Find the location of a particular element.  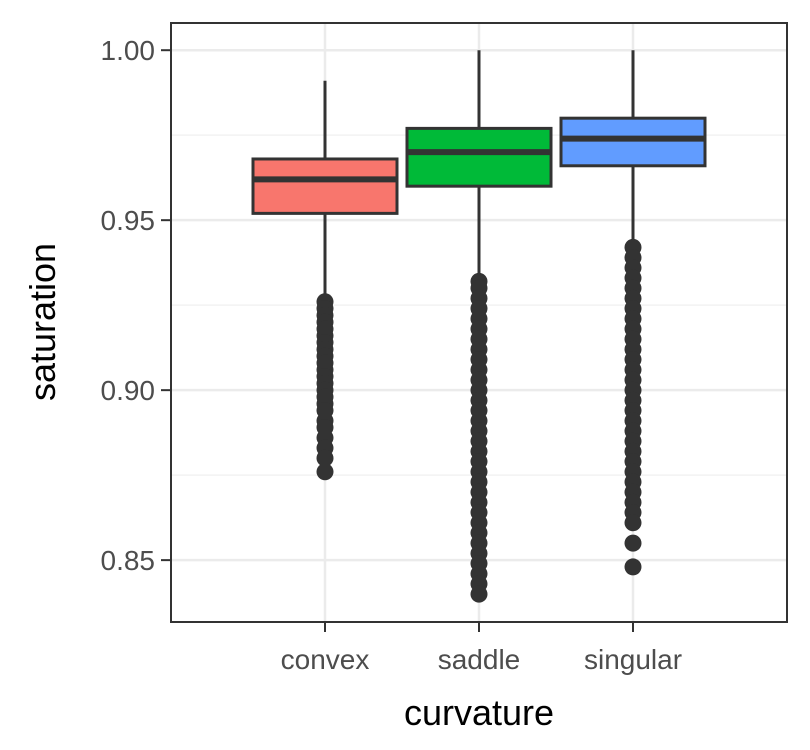

box-saddle is located at coordinates (479, 326).